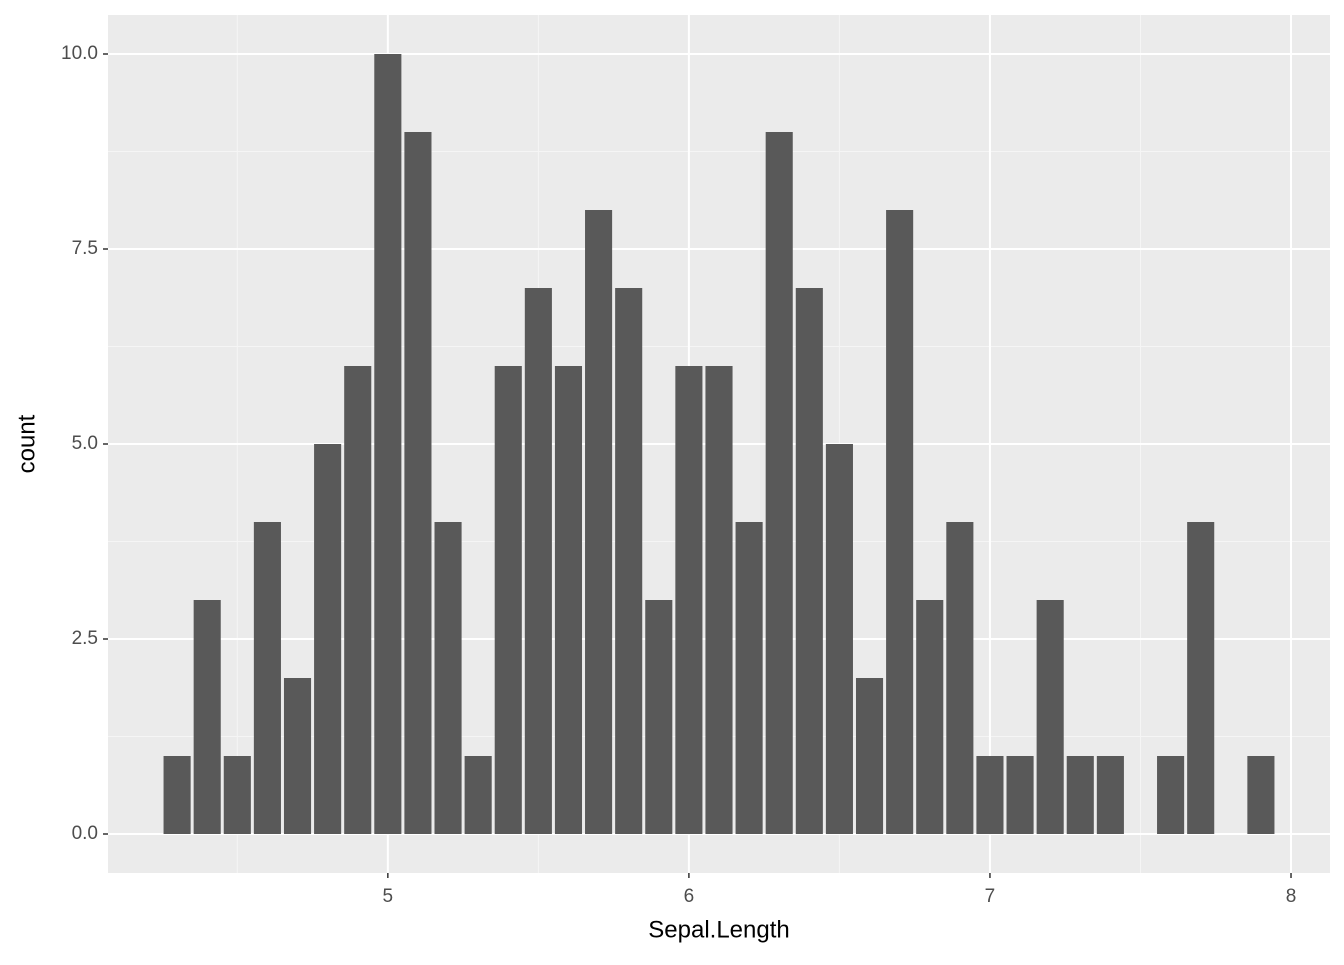 The width and height of the screenshot is (1344, 965). I want to click on y-tick-label: 5.0, so click(85, 443).